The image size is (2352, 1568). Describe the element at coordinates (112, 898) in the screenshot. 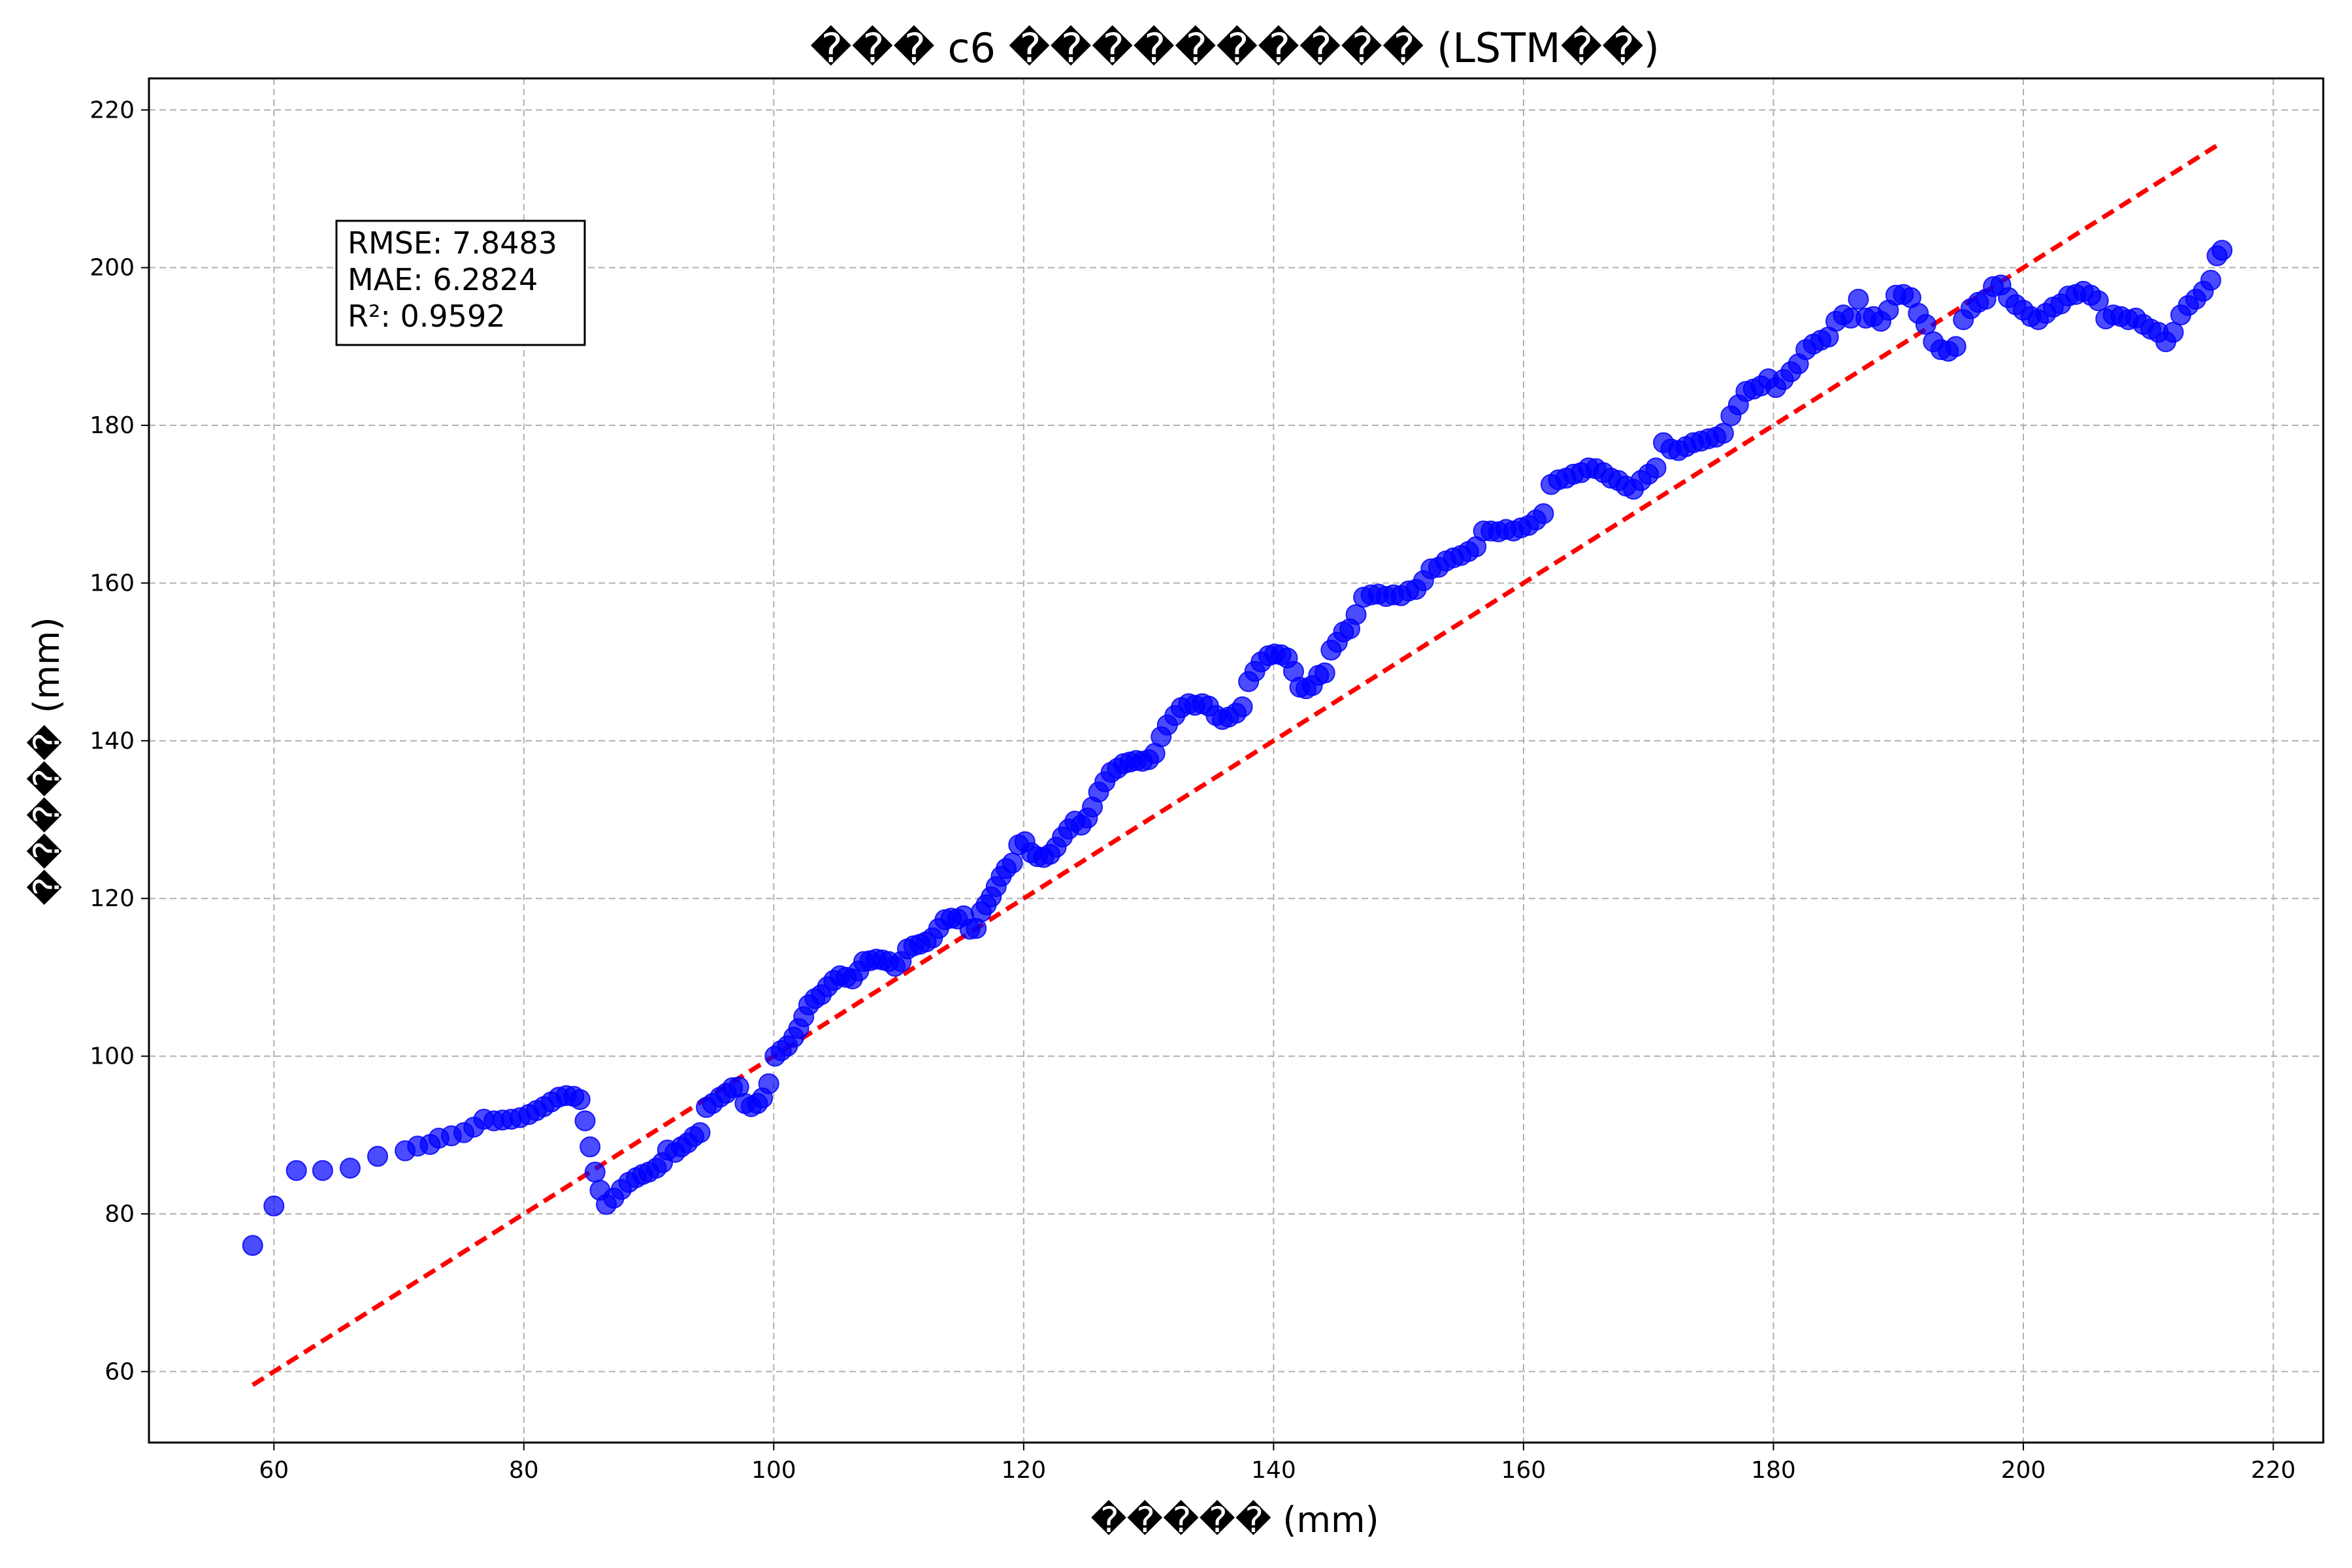

I see `y-tick-label: 120` at that location.